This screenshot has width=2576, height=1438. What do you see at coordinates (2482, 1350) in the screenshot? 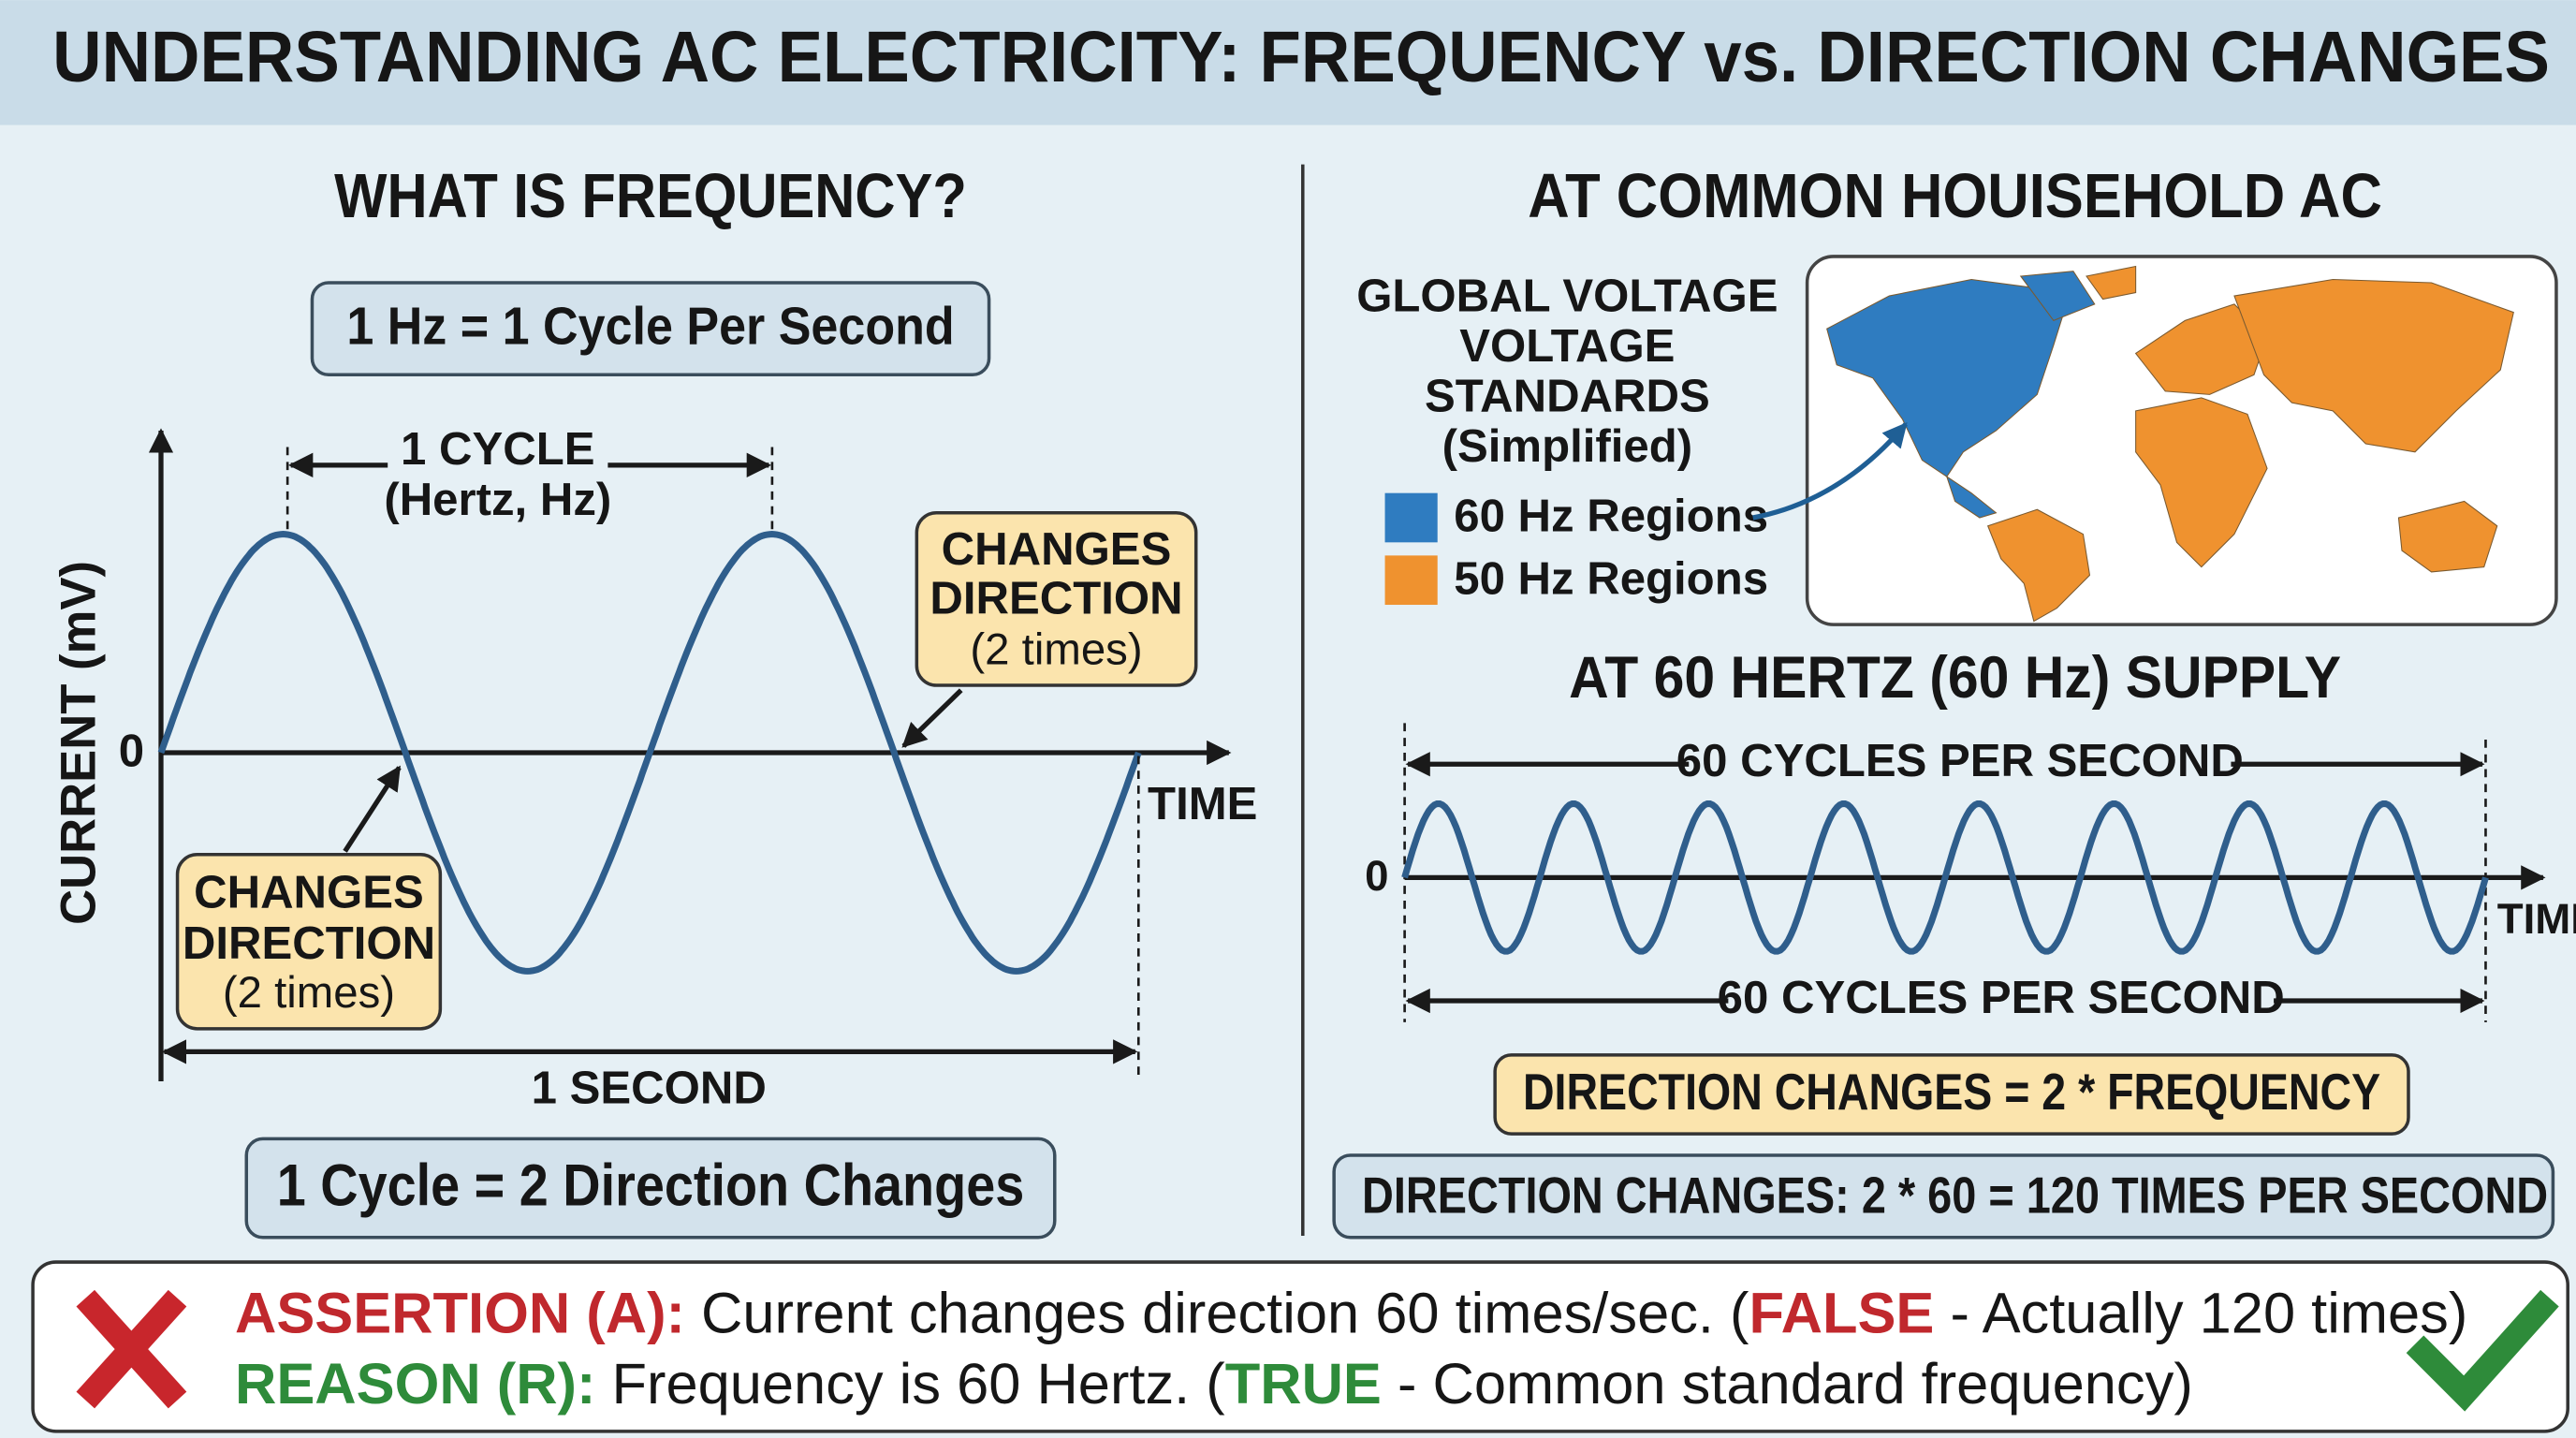
I see `check-icon` at bounding box center [2482, 1350].